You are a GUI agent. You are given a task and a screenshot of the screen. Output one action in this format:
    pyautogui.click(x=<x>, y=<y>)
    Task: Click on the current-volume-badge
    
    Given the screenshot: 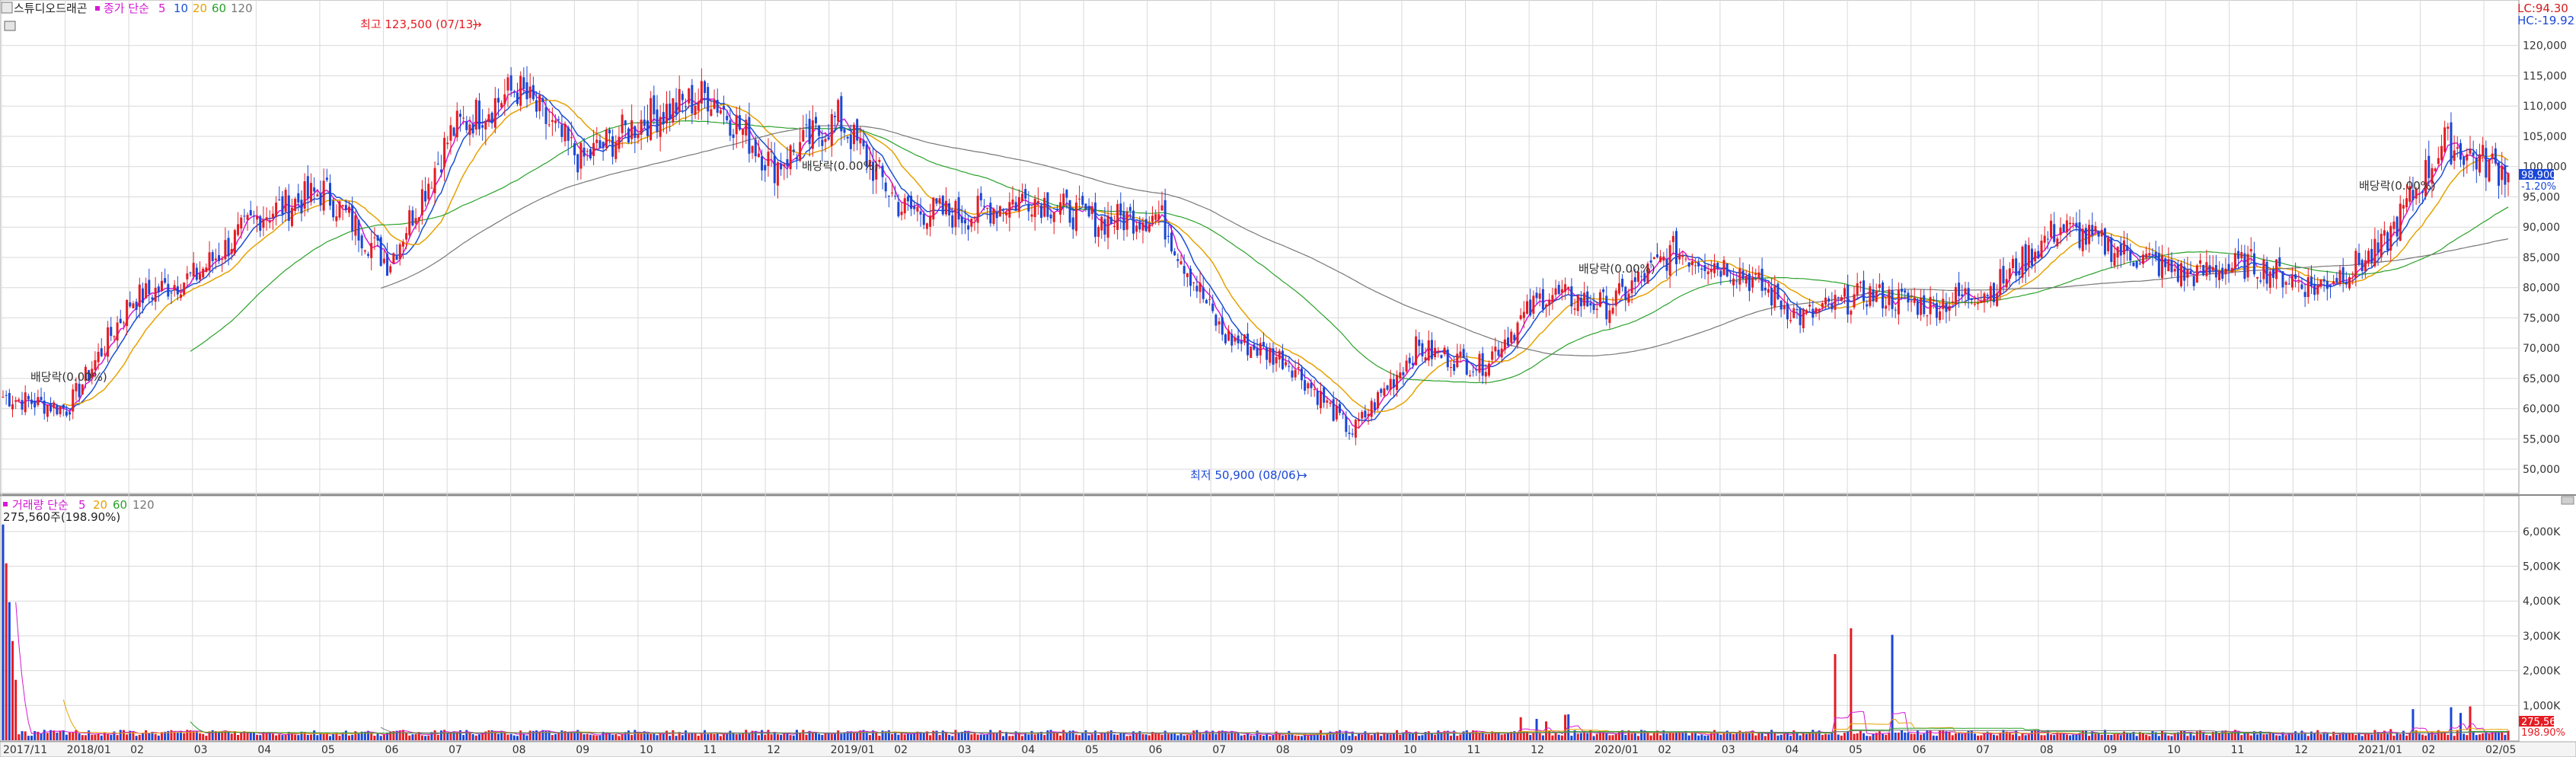 What is the action you would take?
    pyautogui.click(x=2536, y=721)
    